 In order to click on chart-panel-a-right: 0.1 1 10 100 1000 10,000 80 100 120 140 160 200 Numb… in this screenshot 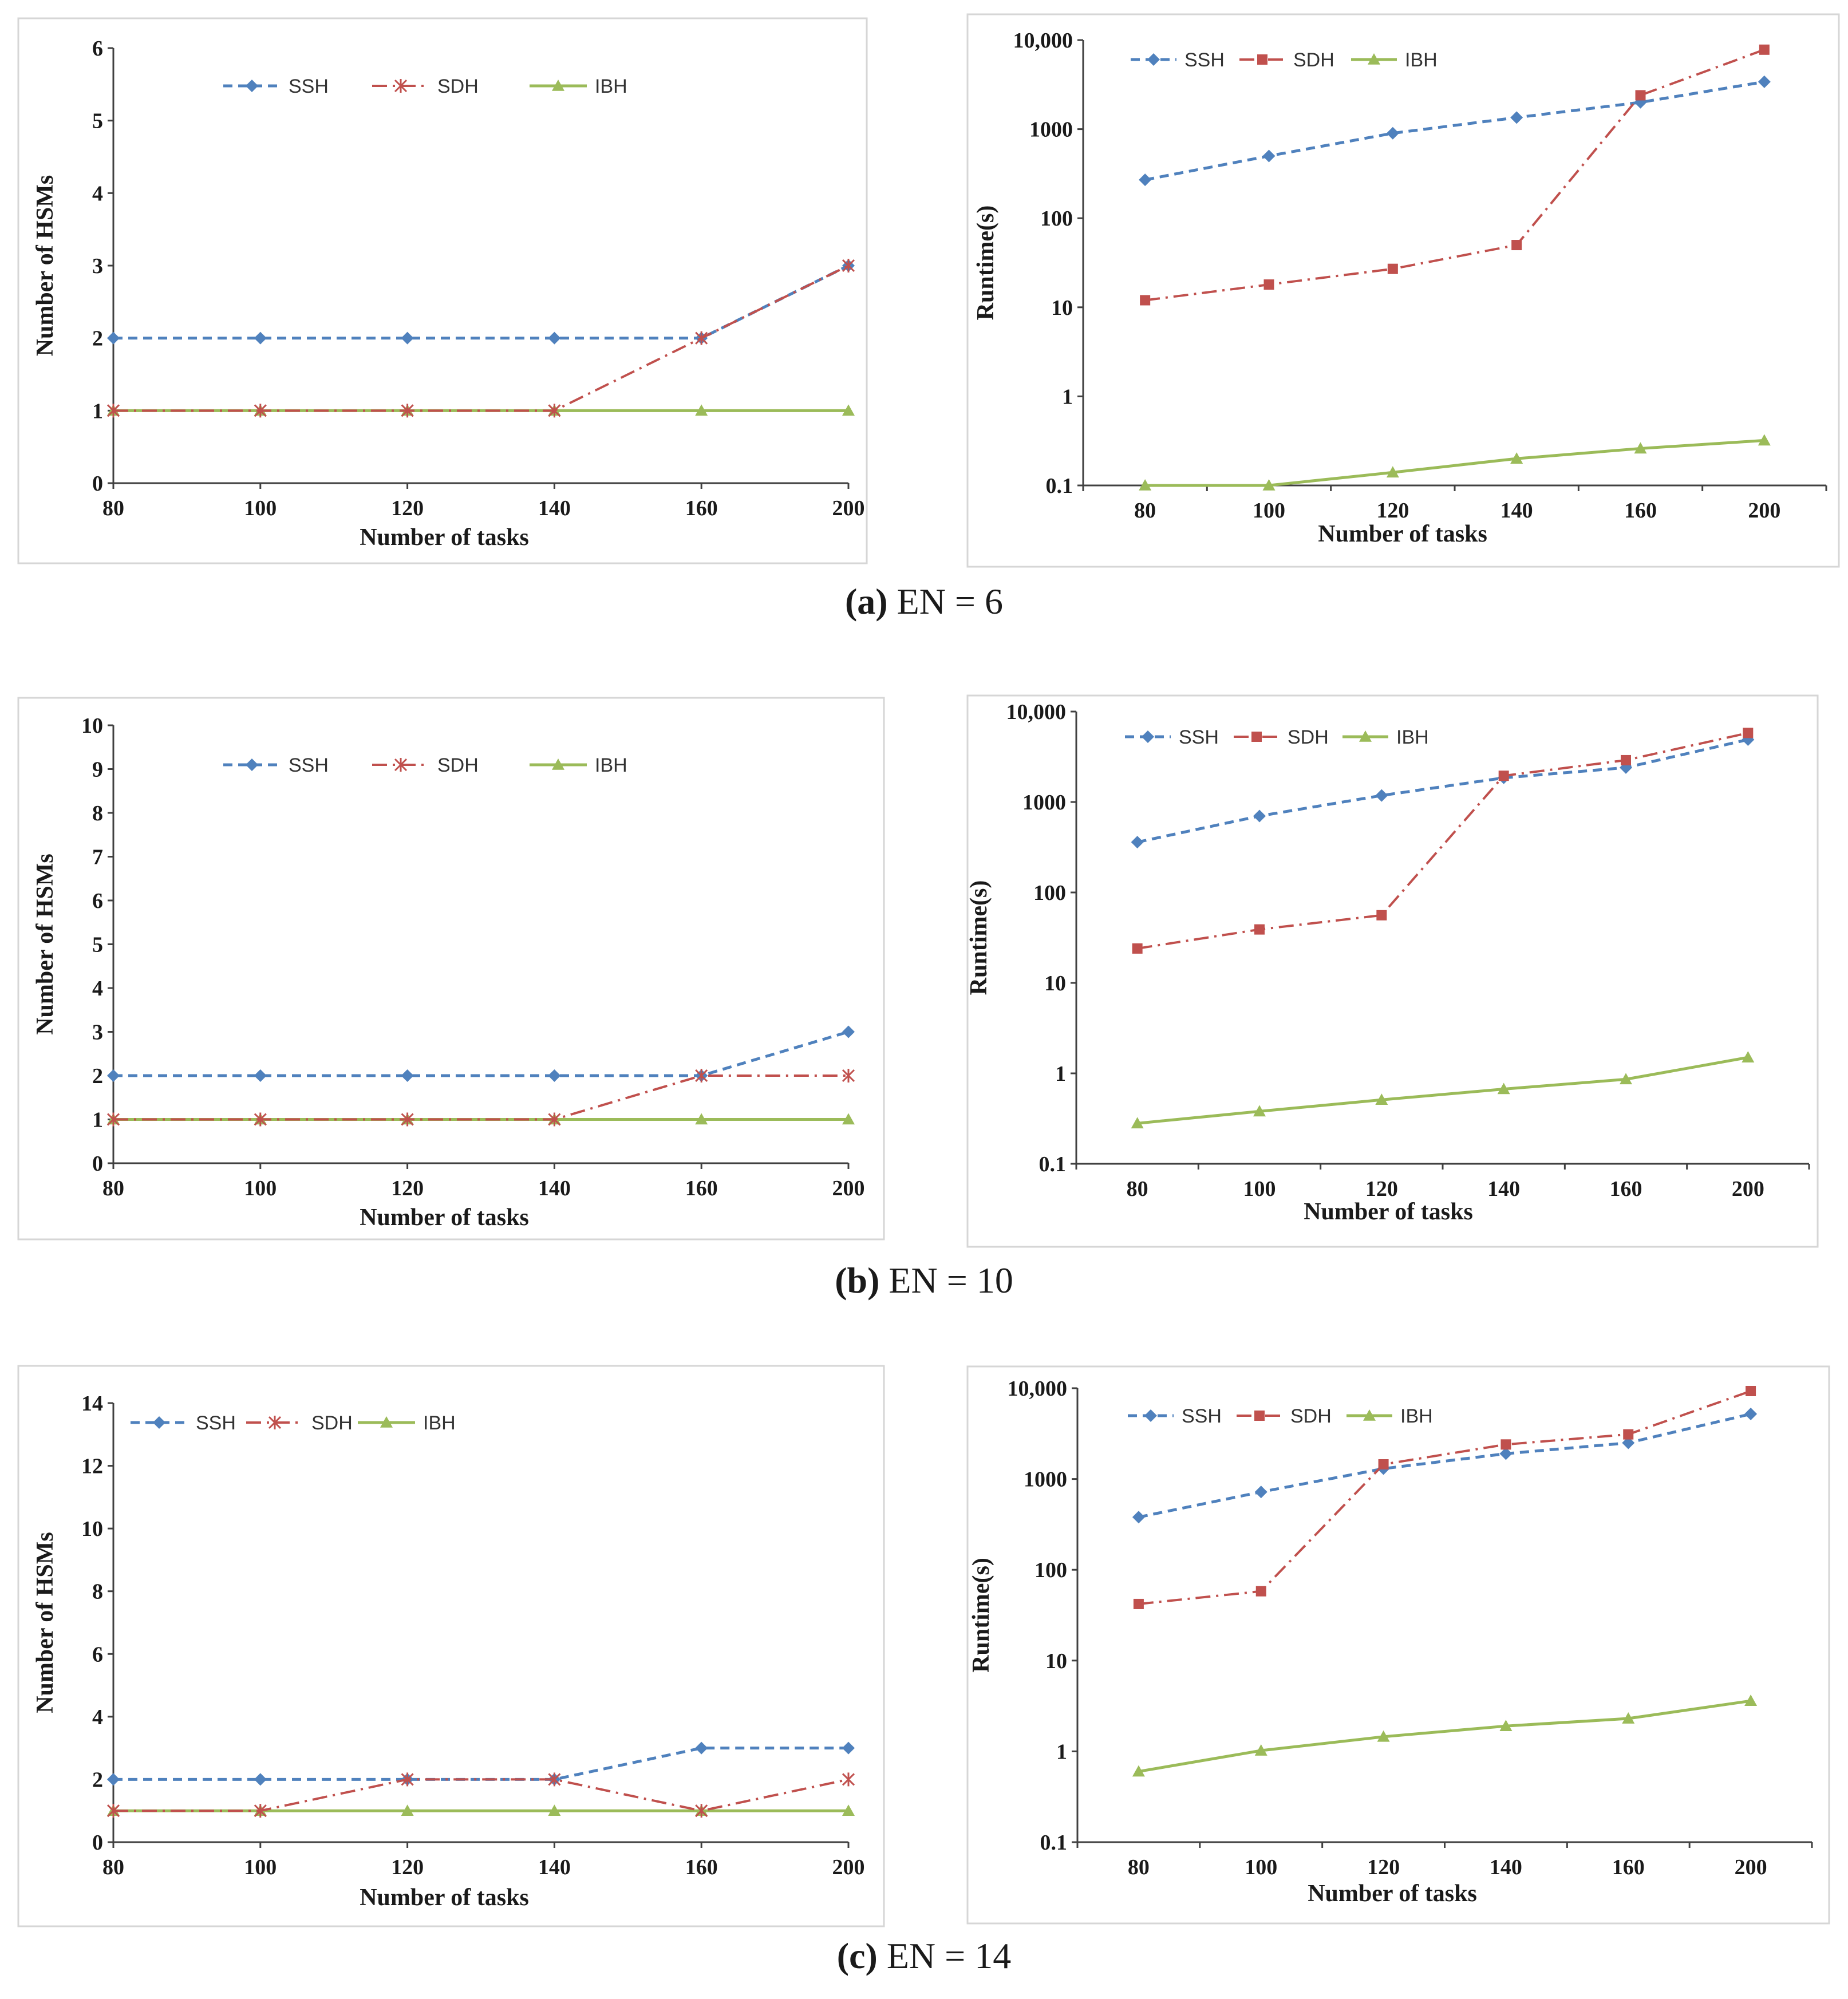, I will do `click(1403, 290)`.